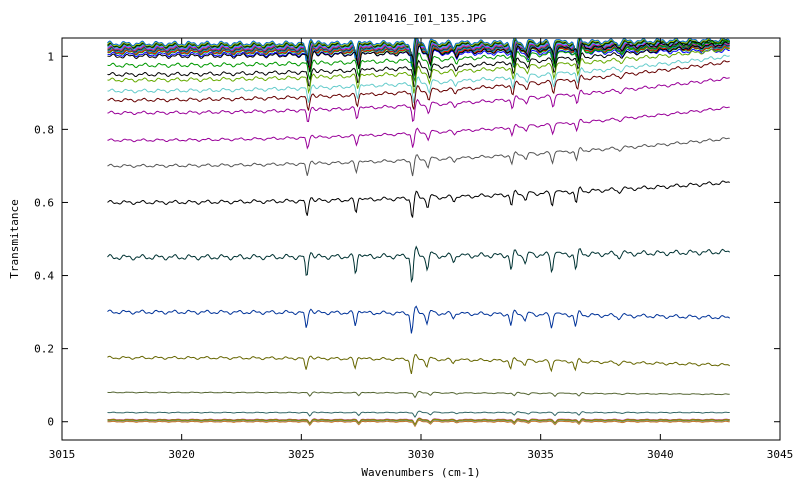  I want to click on x-tick-label: 3025, so click(301, 454).